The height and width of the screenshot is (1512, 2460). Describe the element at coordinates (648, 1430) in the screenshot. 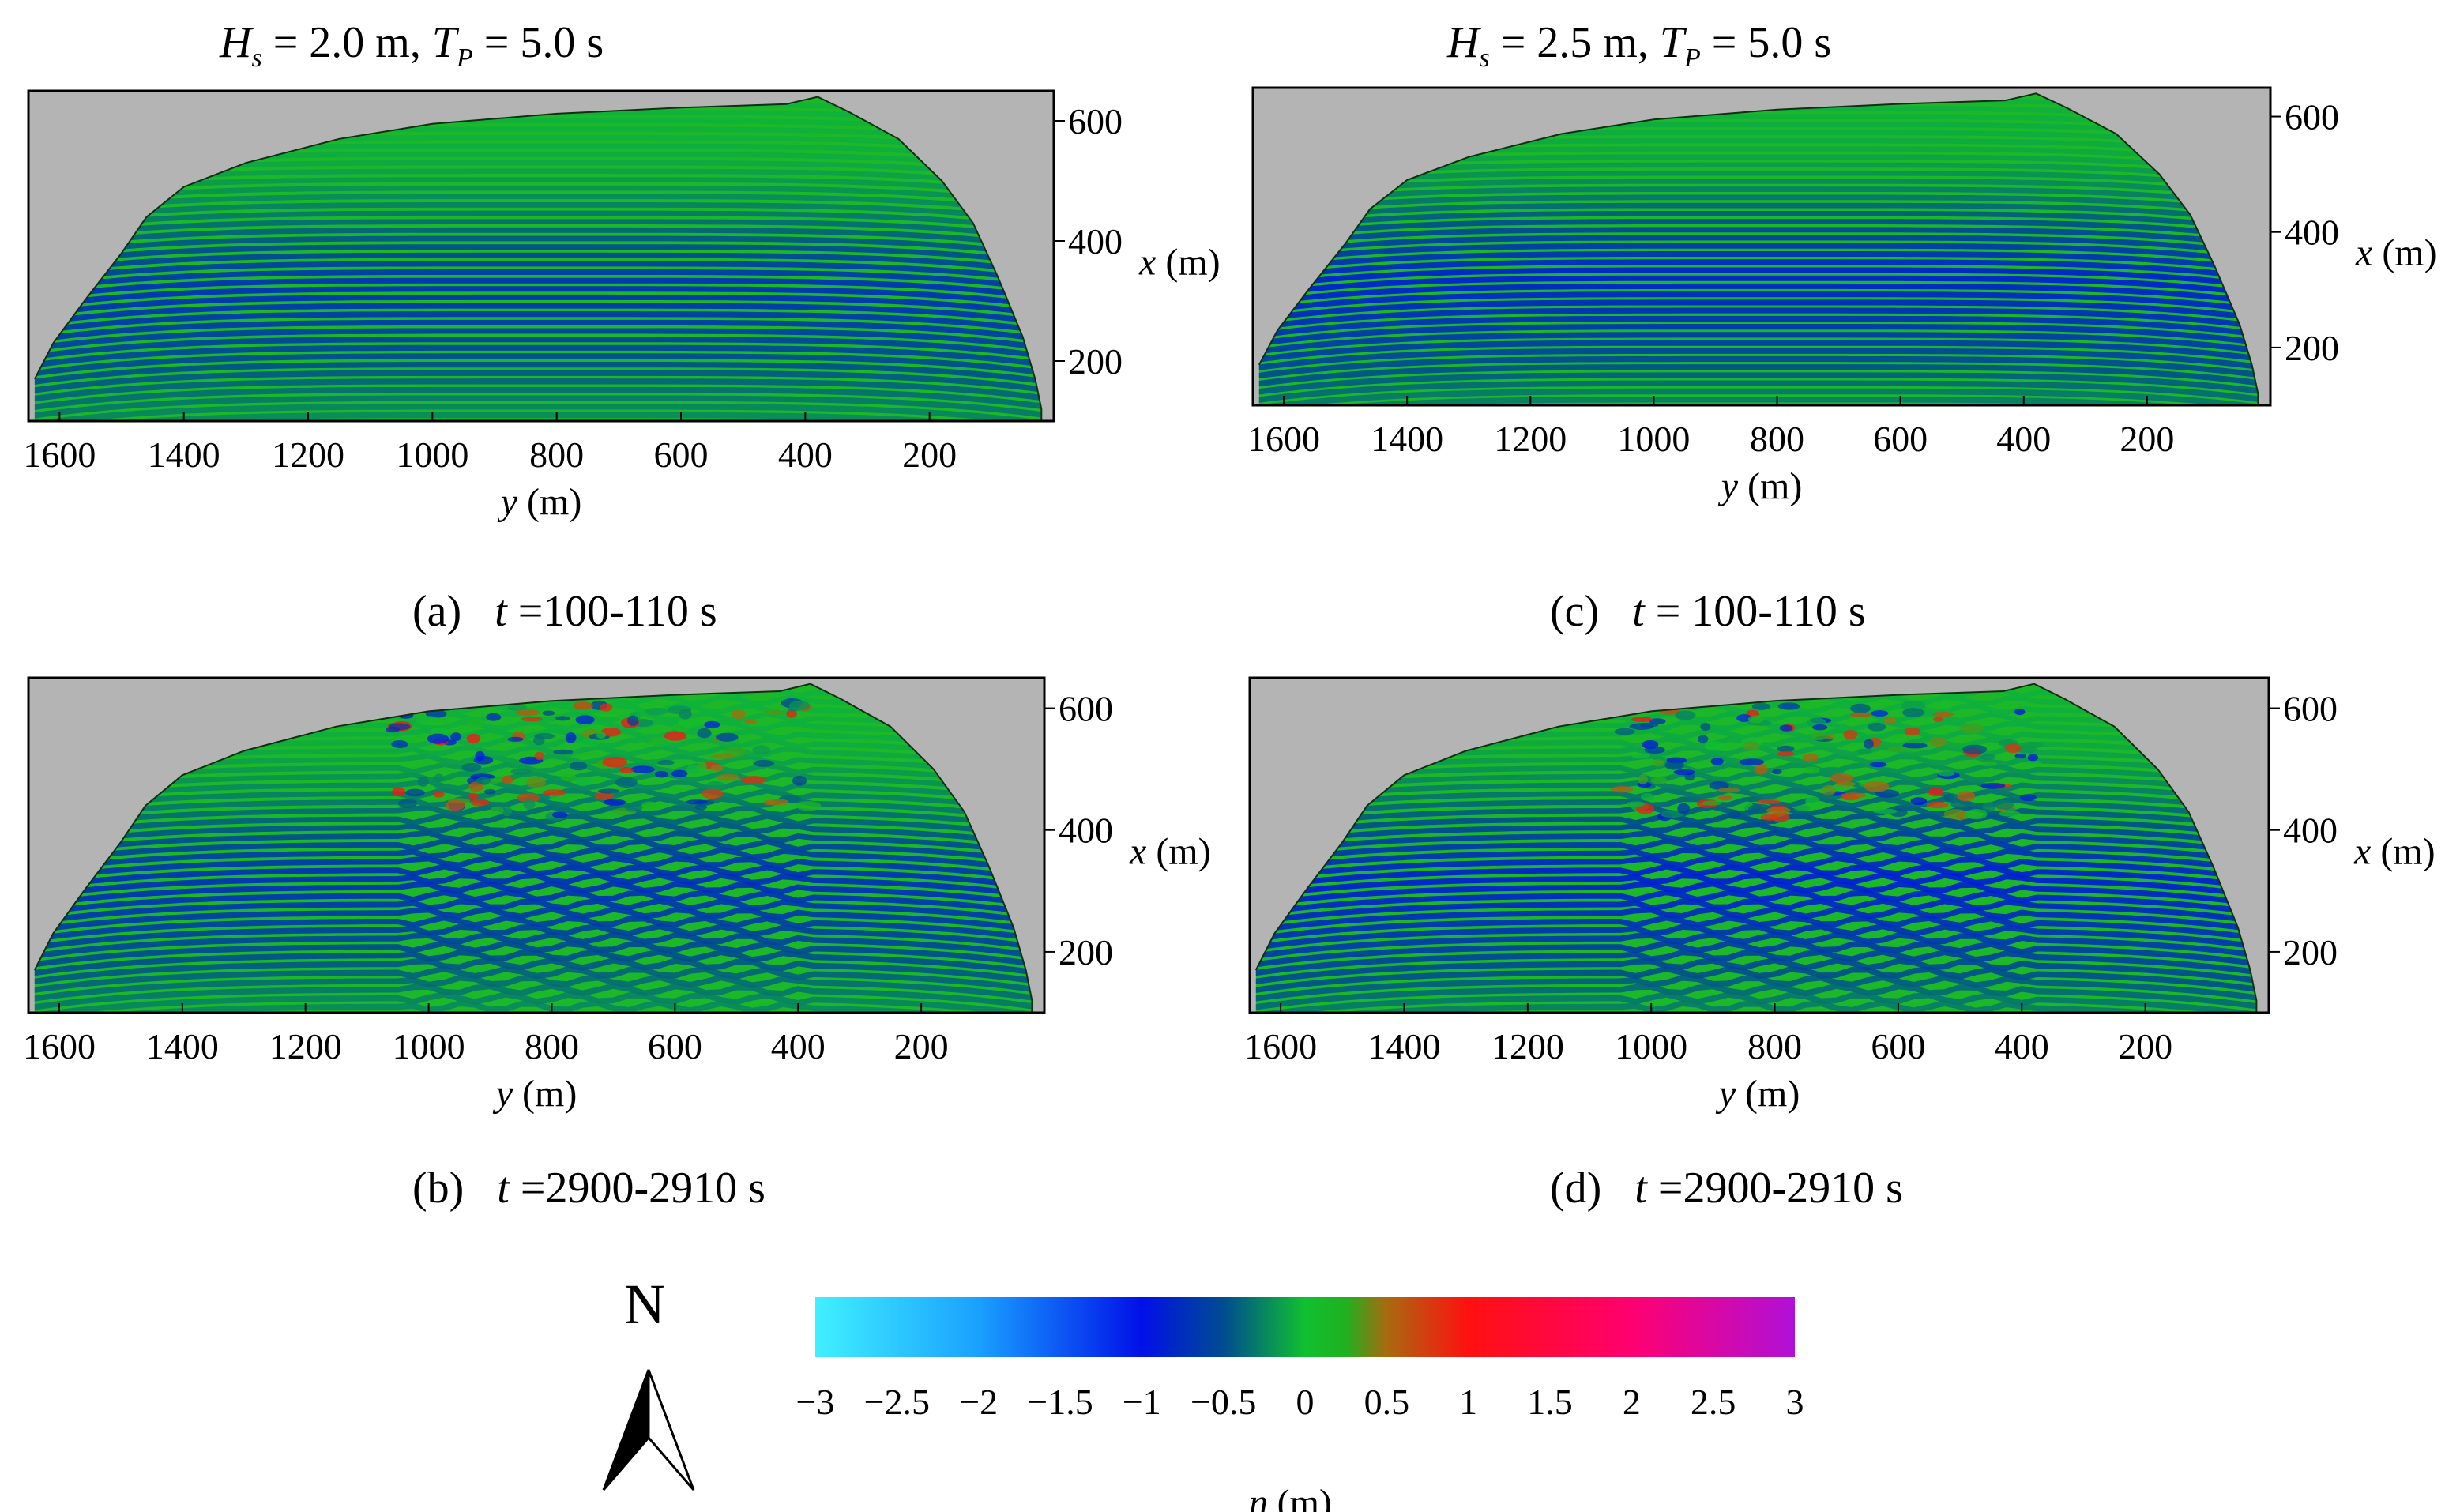

I see `north-arrow-icon` at that location.